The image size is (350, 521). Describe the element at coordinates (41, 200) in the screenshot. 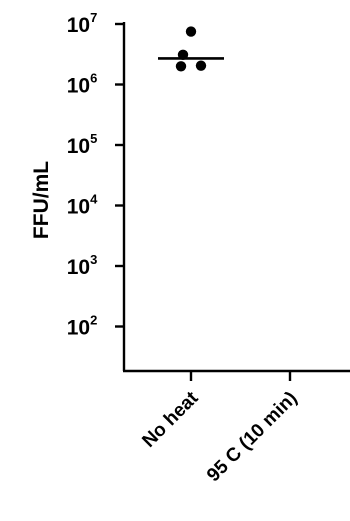

I see `y-axis-label: FFU/mL` at that location.